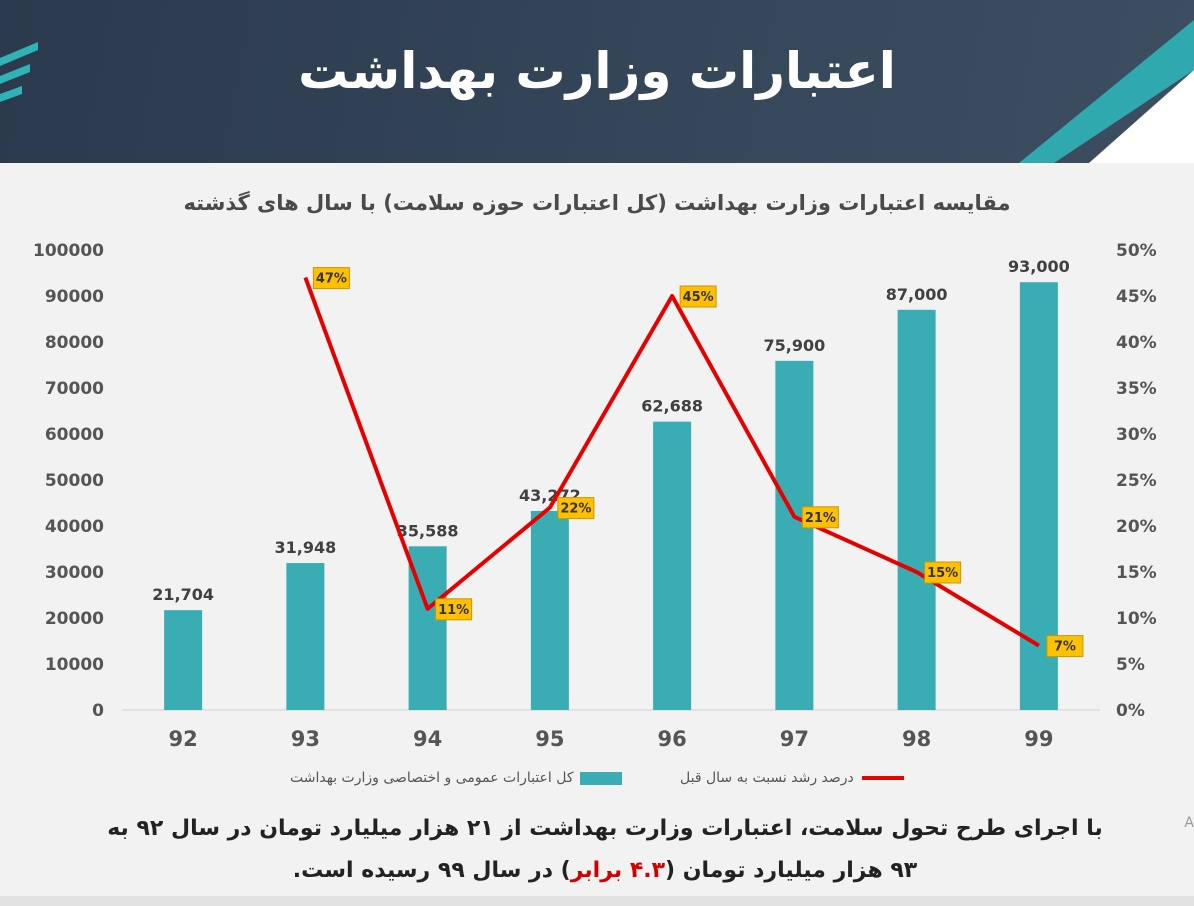 The image size is (1194, 906). Describe the element at coordinates (74, 435) in the screenshot. I see `left-axis-tick-label: 60000` at that location.